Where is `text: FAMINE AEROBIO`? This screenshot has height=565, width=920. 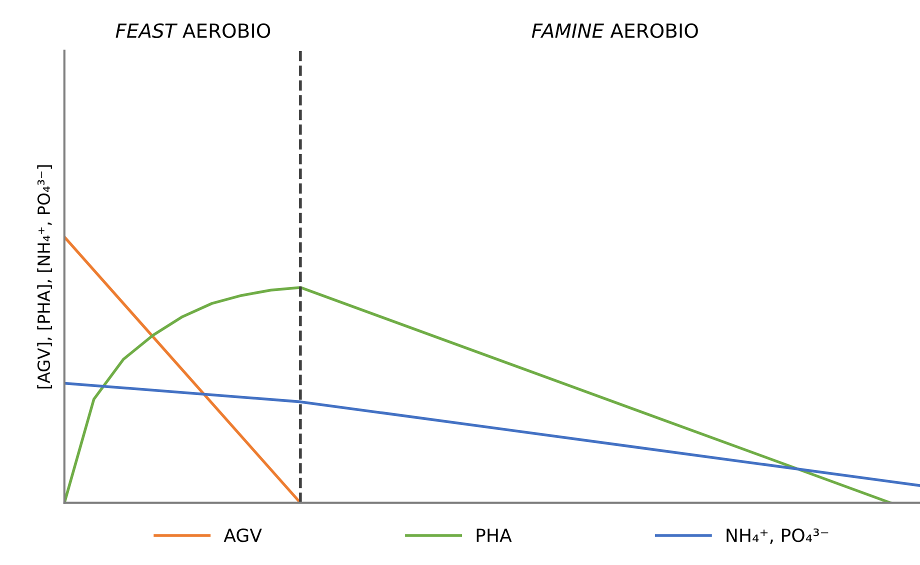
text: FAMINE AEROBIO is located at coordinates (615, 30).